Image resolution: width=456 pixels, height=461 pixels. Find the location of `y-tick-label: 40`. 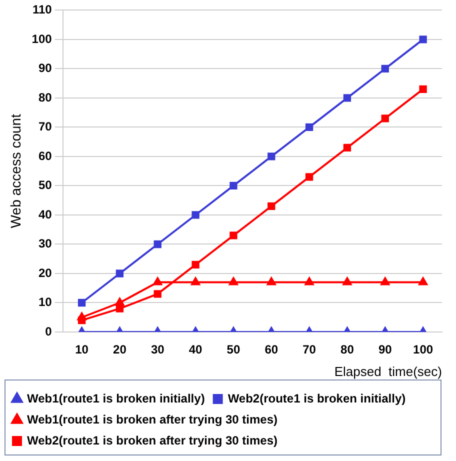

y-tick-label: 40 is located at coordinates (45, 214).